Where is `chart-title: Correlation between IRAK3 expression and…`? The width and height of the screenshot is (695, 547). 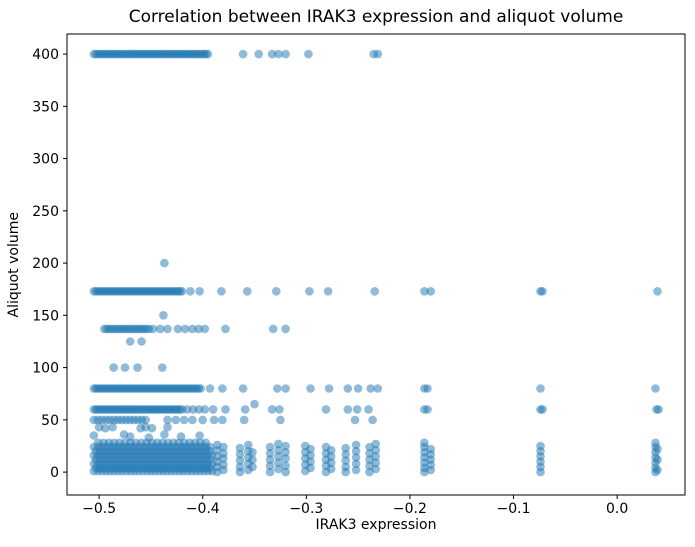 chart-title: Correlation between IRAK3 expression and… is located at coordinates (376, 17).